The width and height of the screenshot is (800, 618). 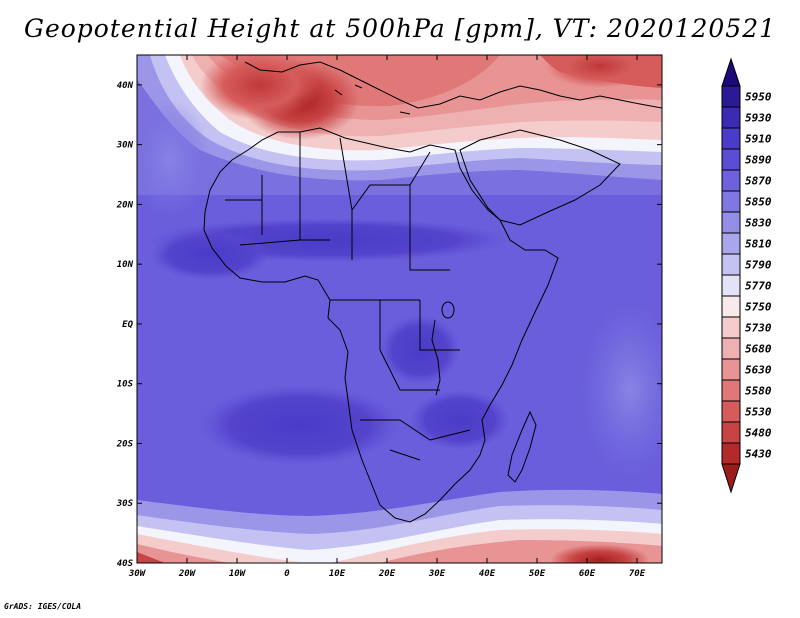 What do you see at coordinates (287, 574) in the screenshot?
I see `lon-tick-label: 0` at bounding box center [287, 574].